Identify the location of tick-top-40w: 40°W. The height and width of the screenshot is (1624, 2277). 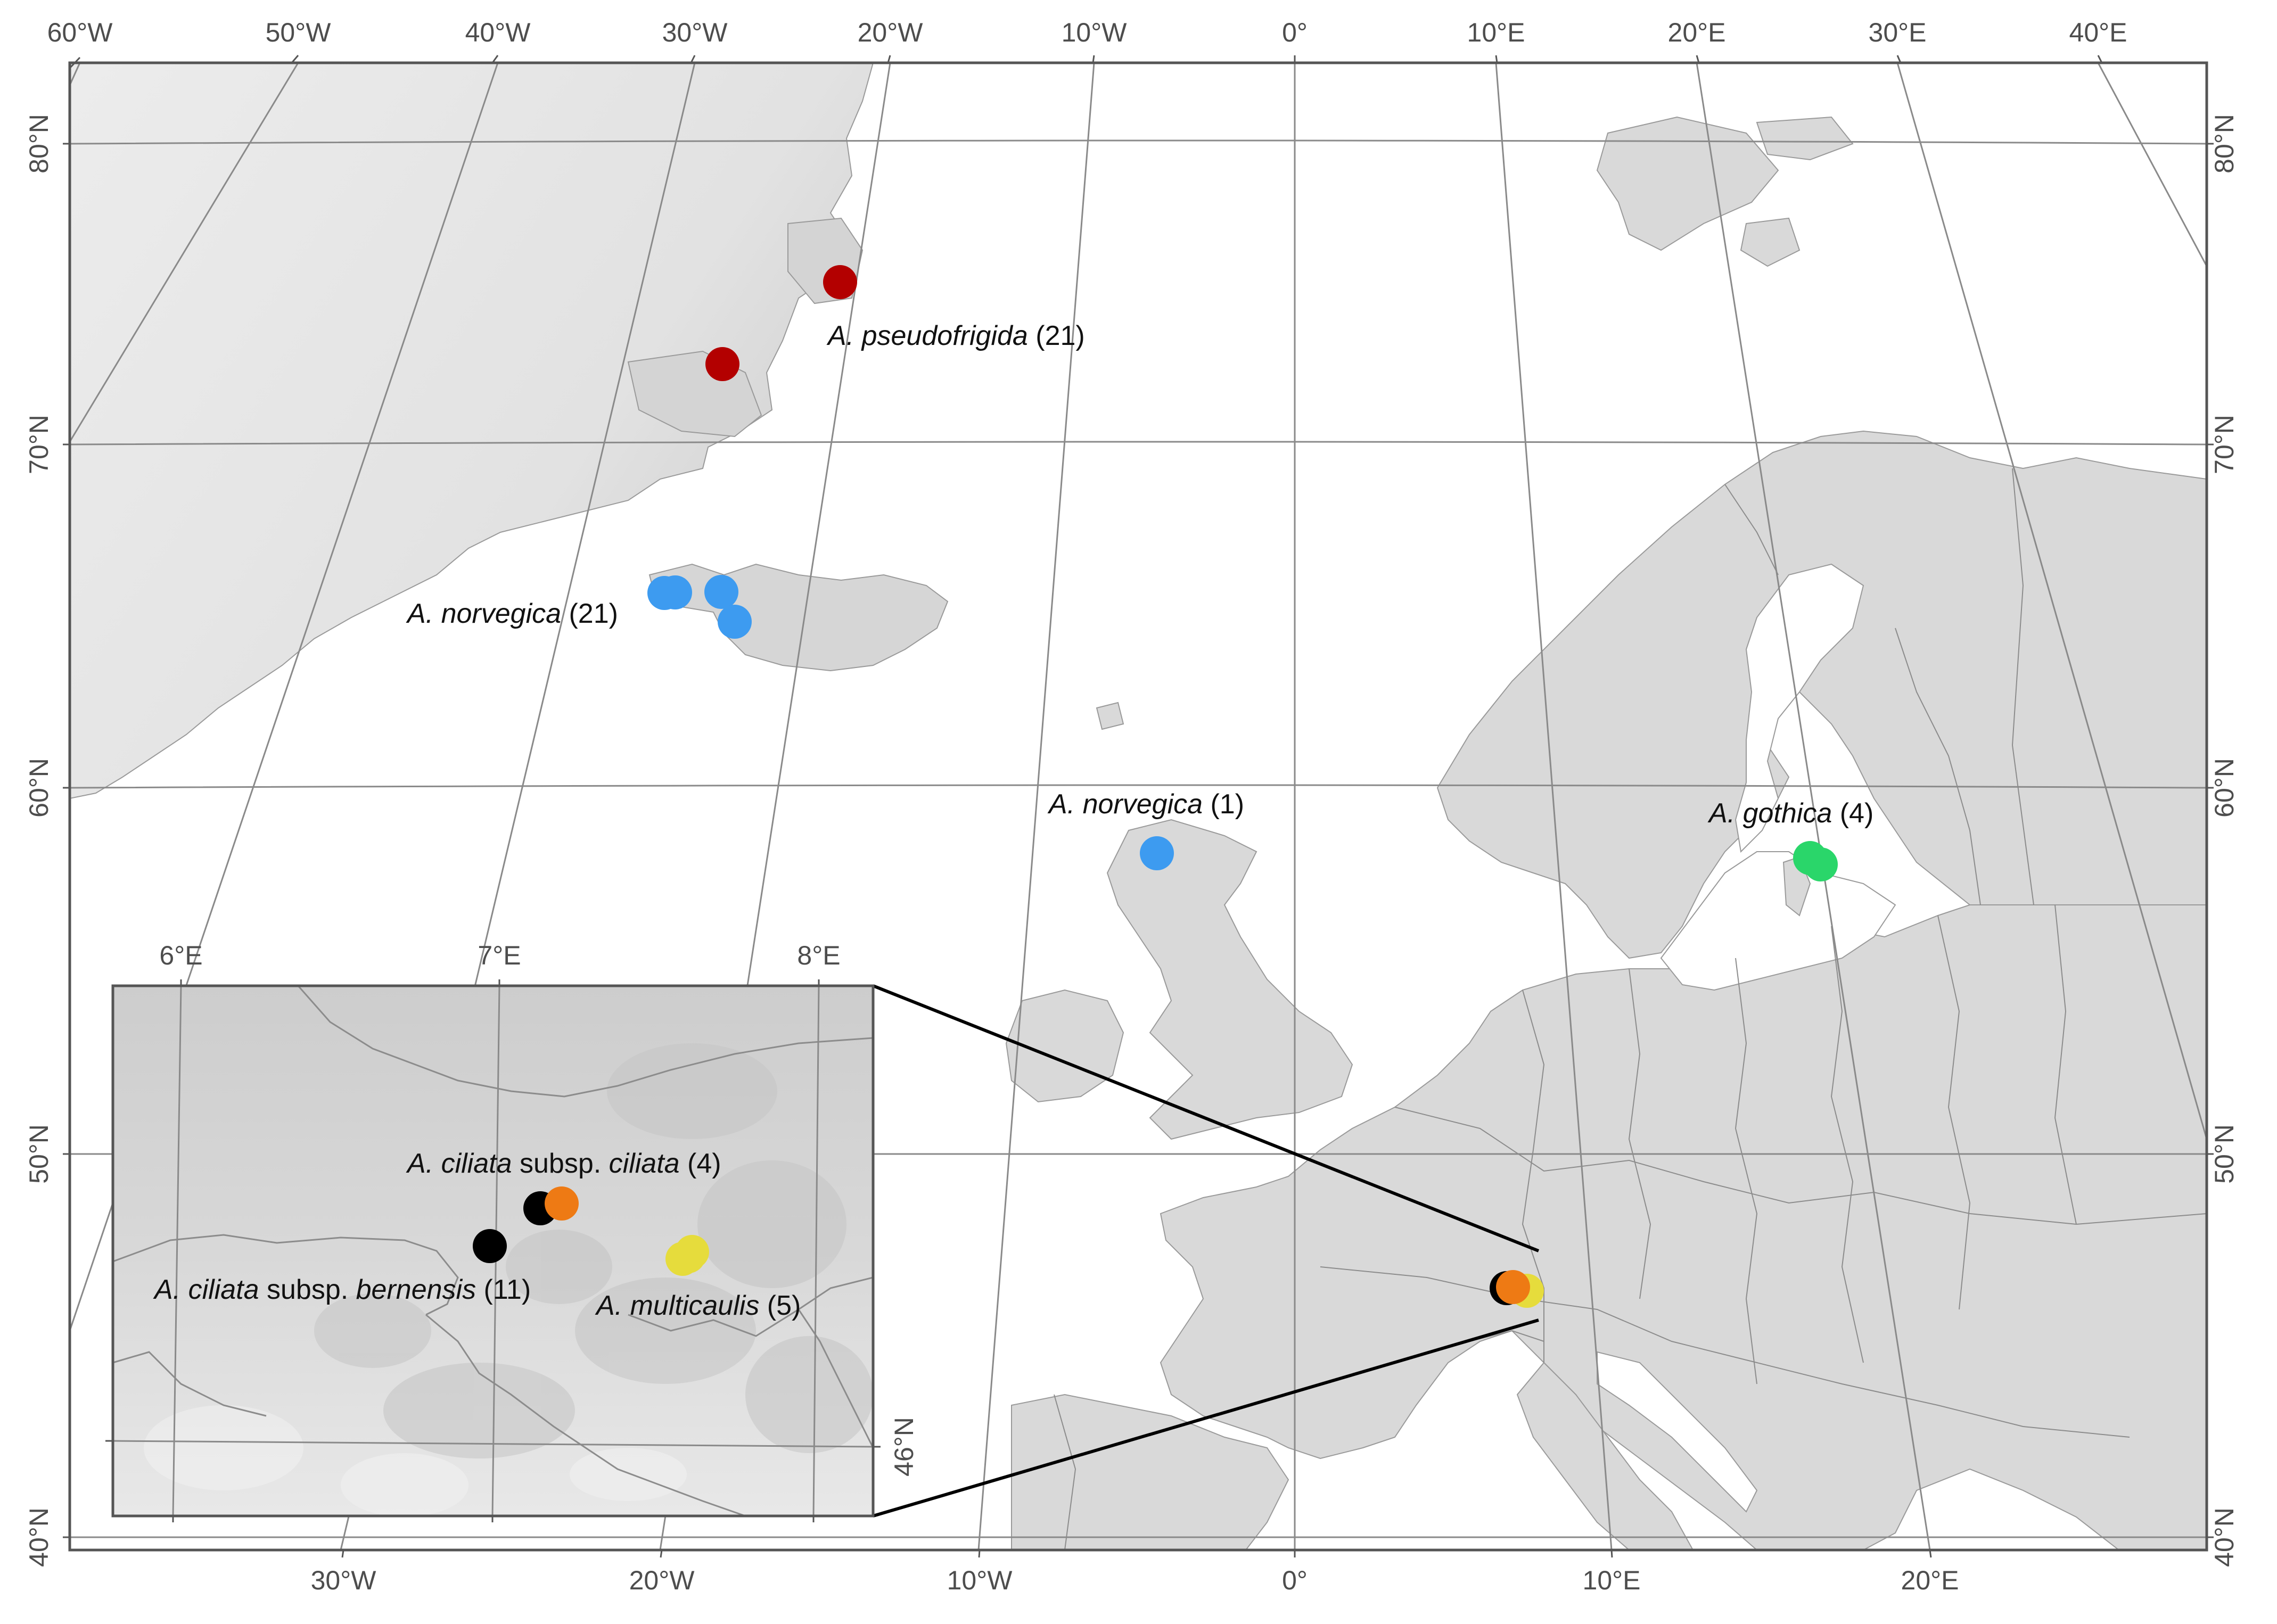
(498, 32).